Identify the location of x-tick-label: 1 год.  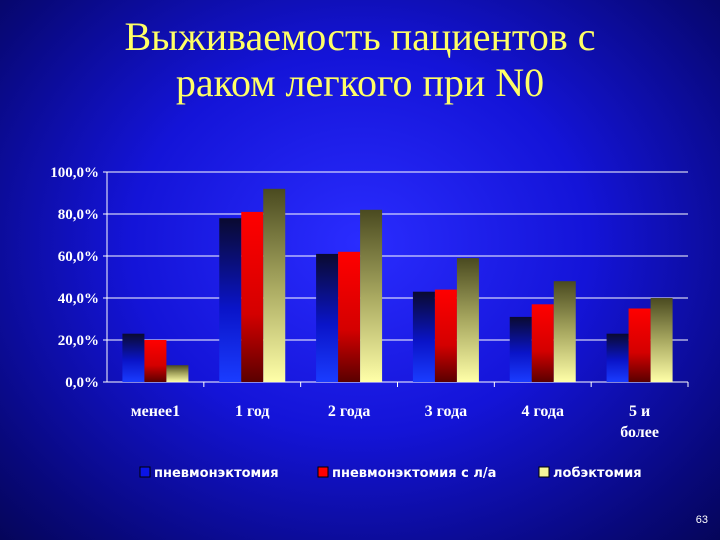
(252, 411).